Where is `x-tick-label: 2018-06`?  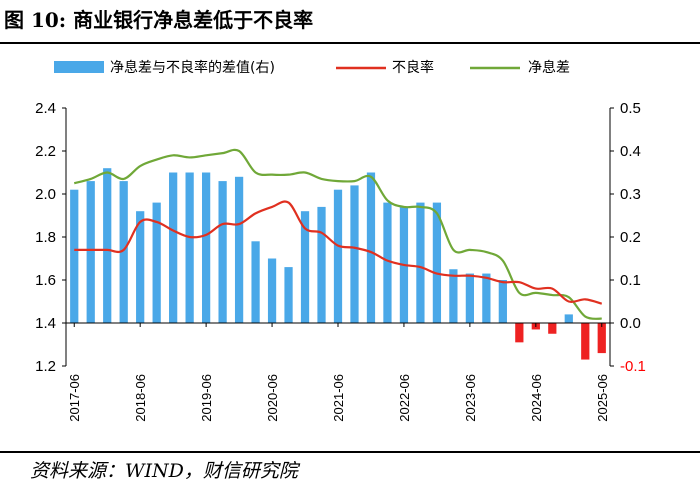
x-tick-label: 2018-06 is located at coordinates (140, 398).